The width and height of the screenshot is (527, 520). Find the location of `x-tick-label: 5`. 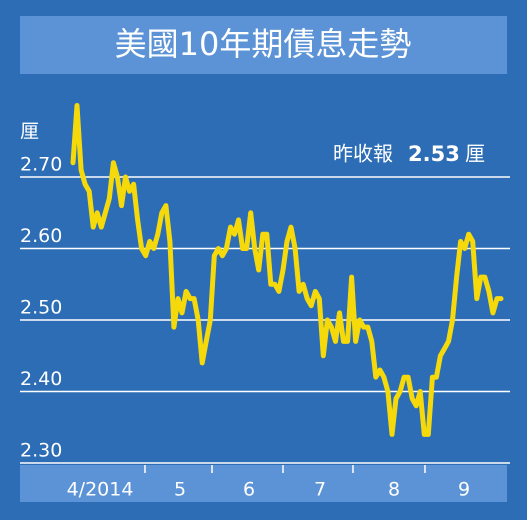

x-tick-label: 5 is located at coordinates (180, 490).